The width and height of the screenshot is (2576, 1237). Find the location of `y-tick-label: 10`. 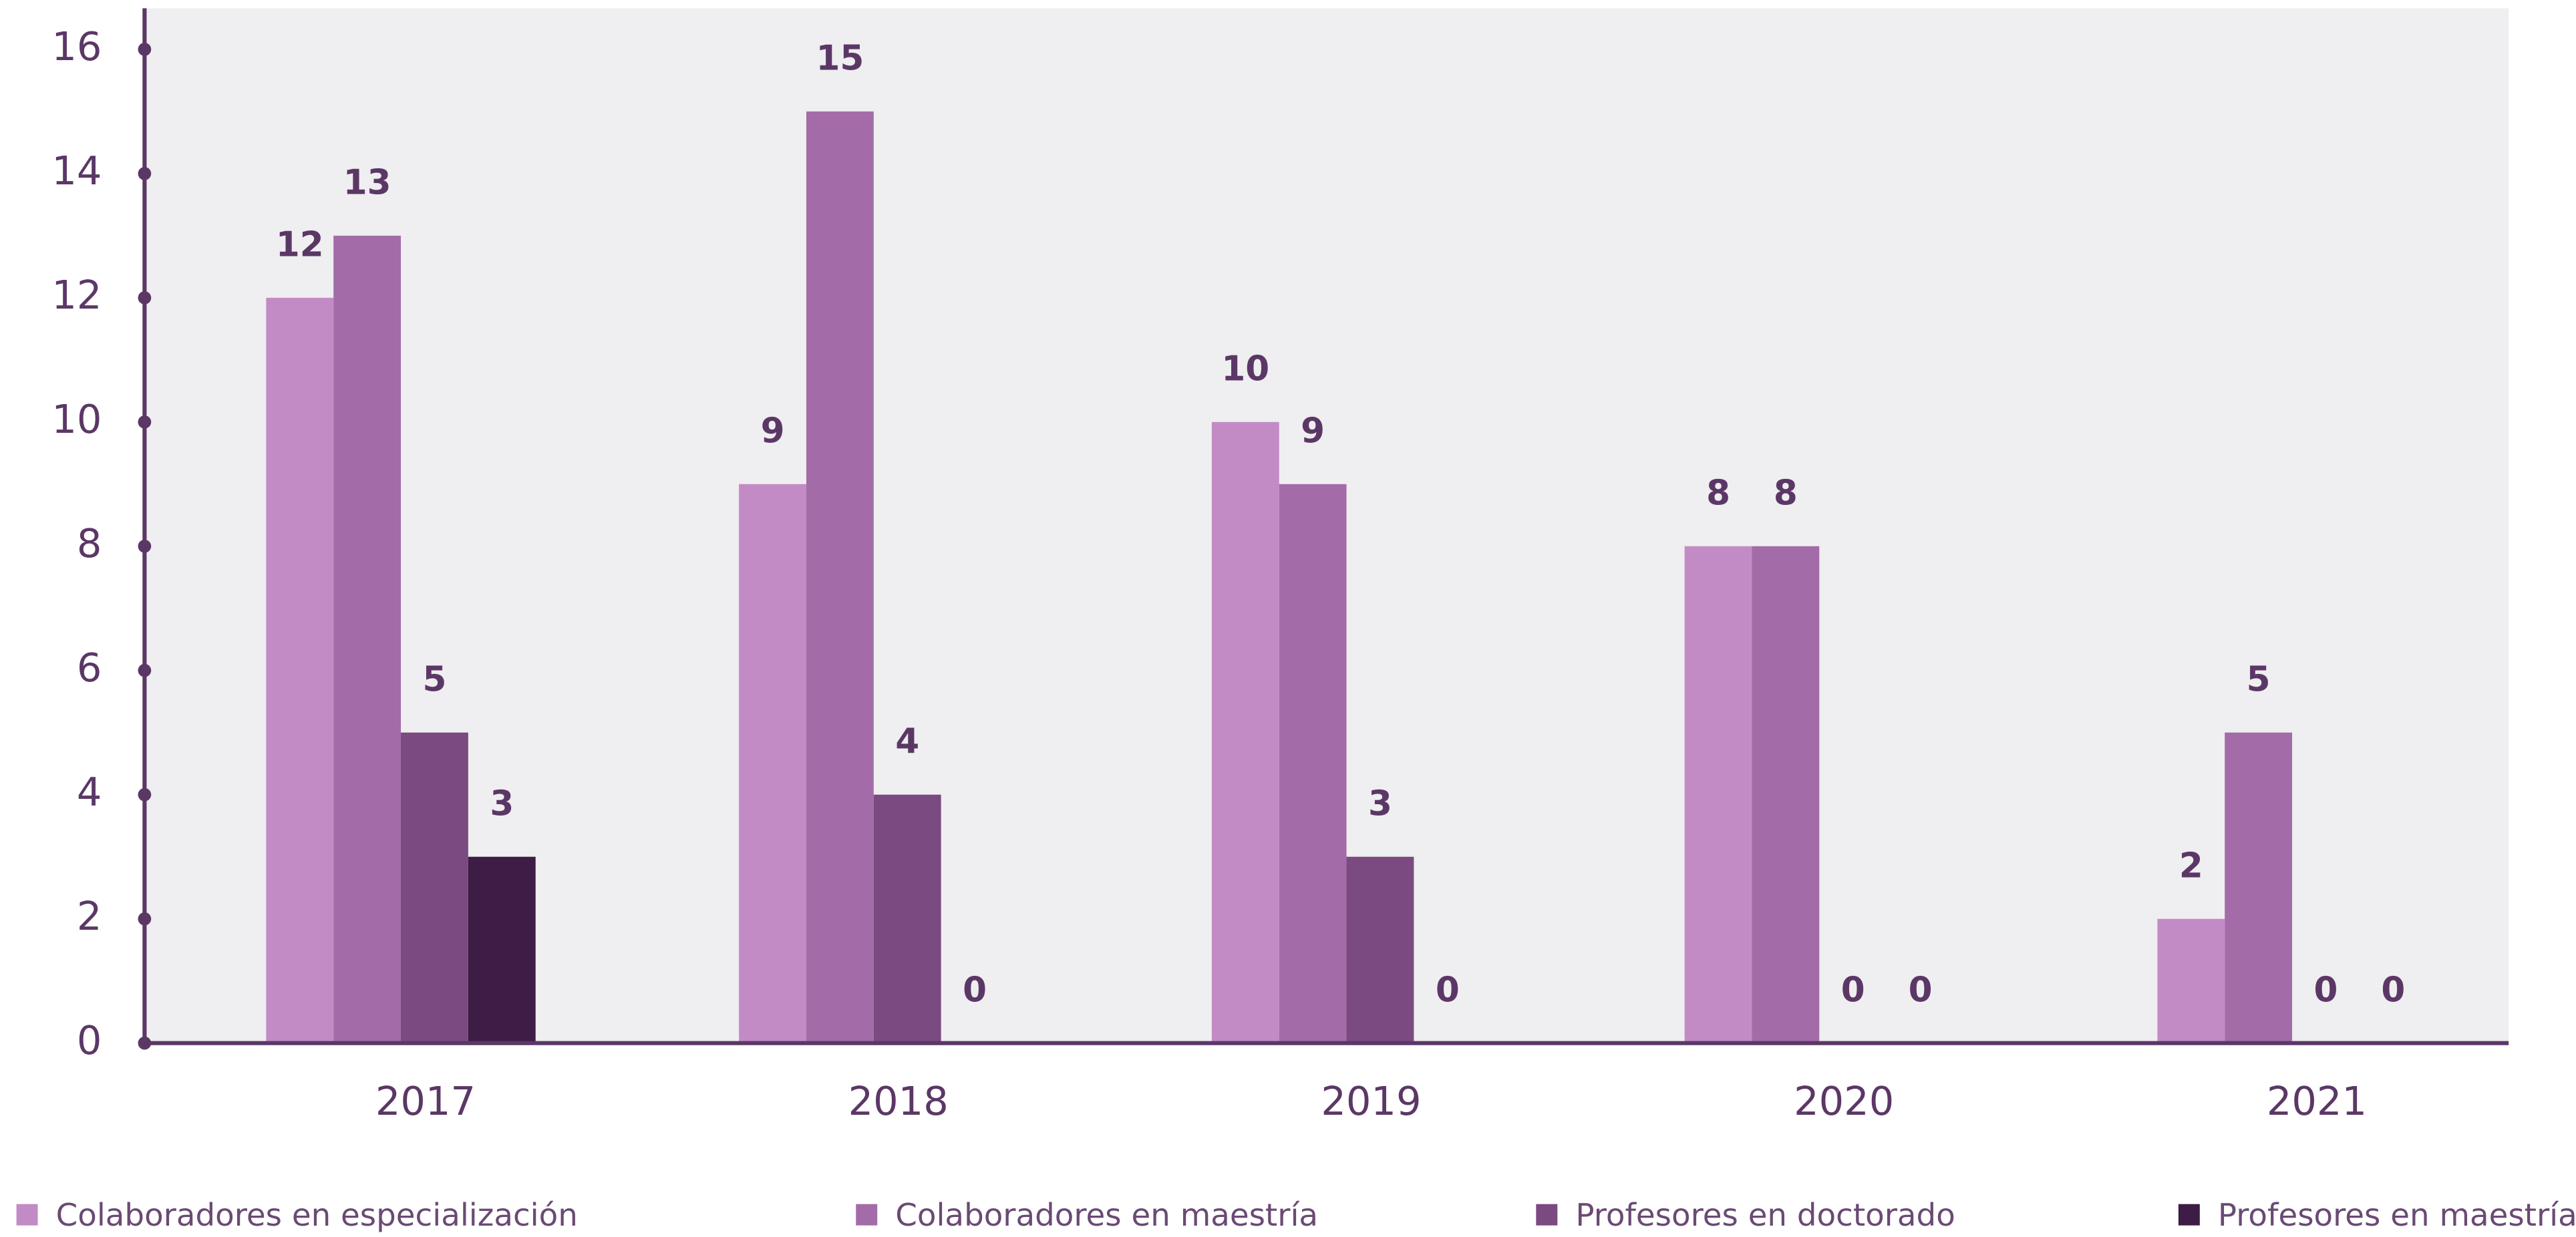

y-tick-label: 10 is located at coordinates (76, 419).